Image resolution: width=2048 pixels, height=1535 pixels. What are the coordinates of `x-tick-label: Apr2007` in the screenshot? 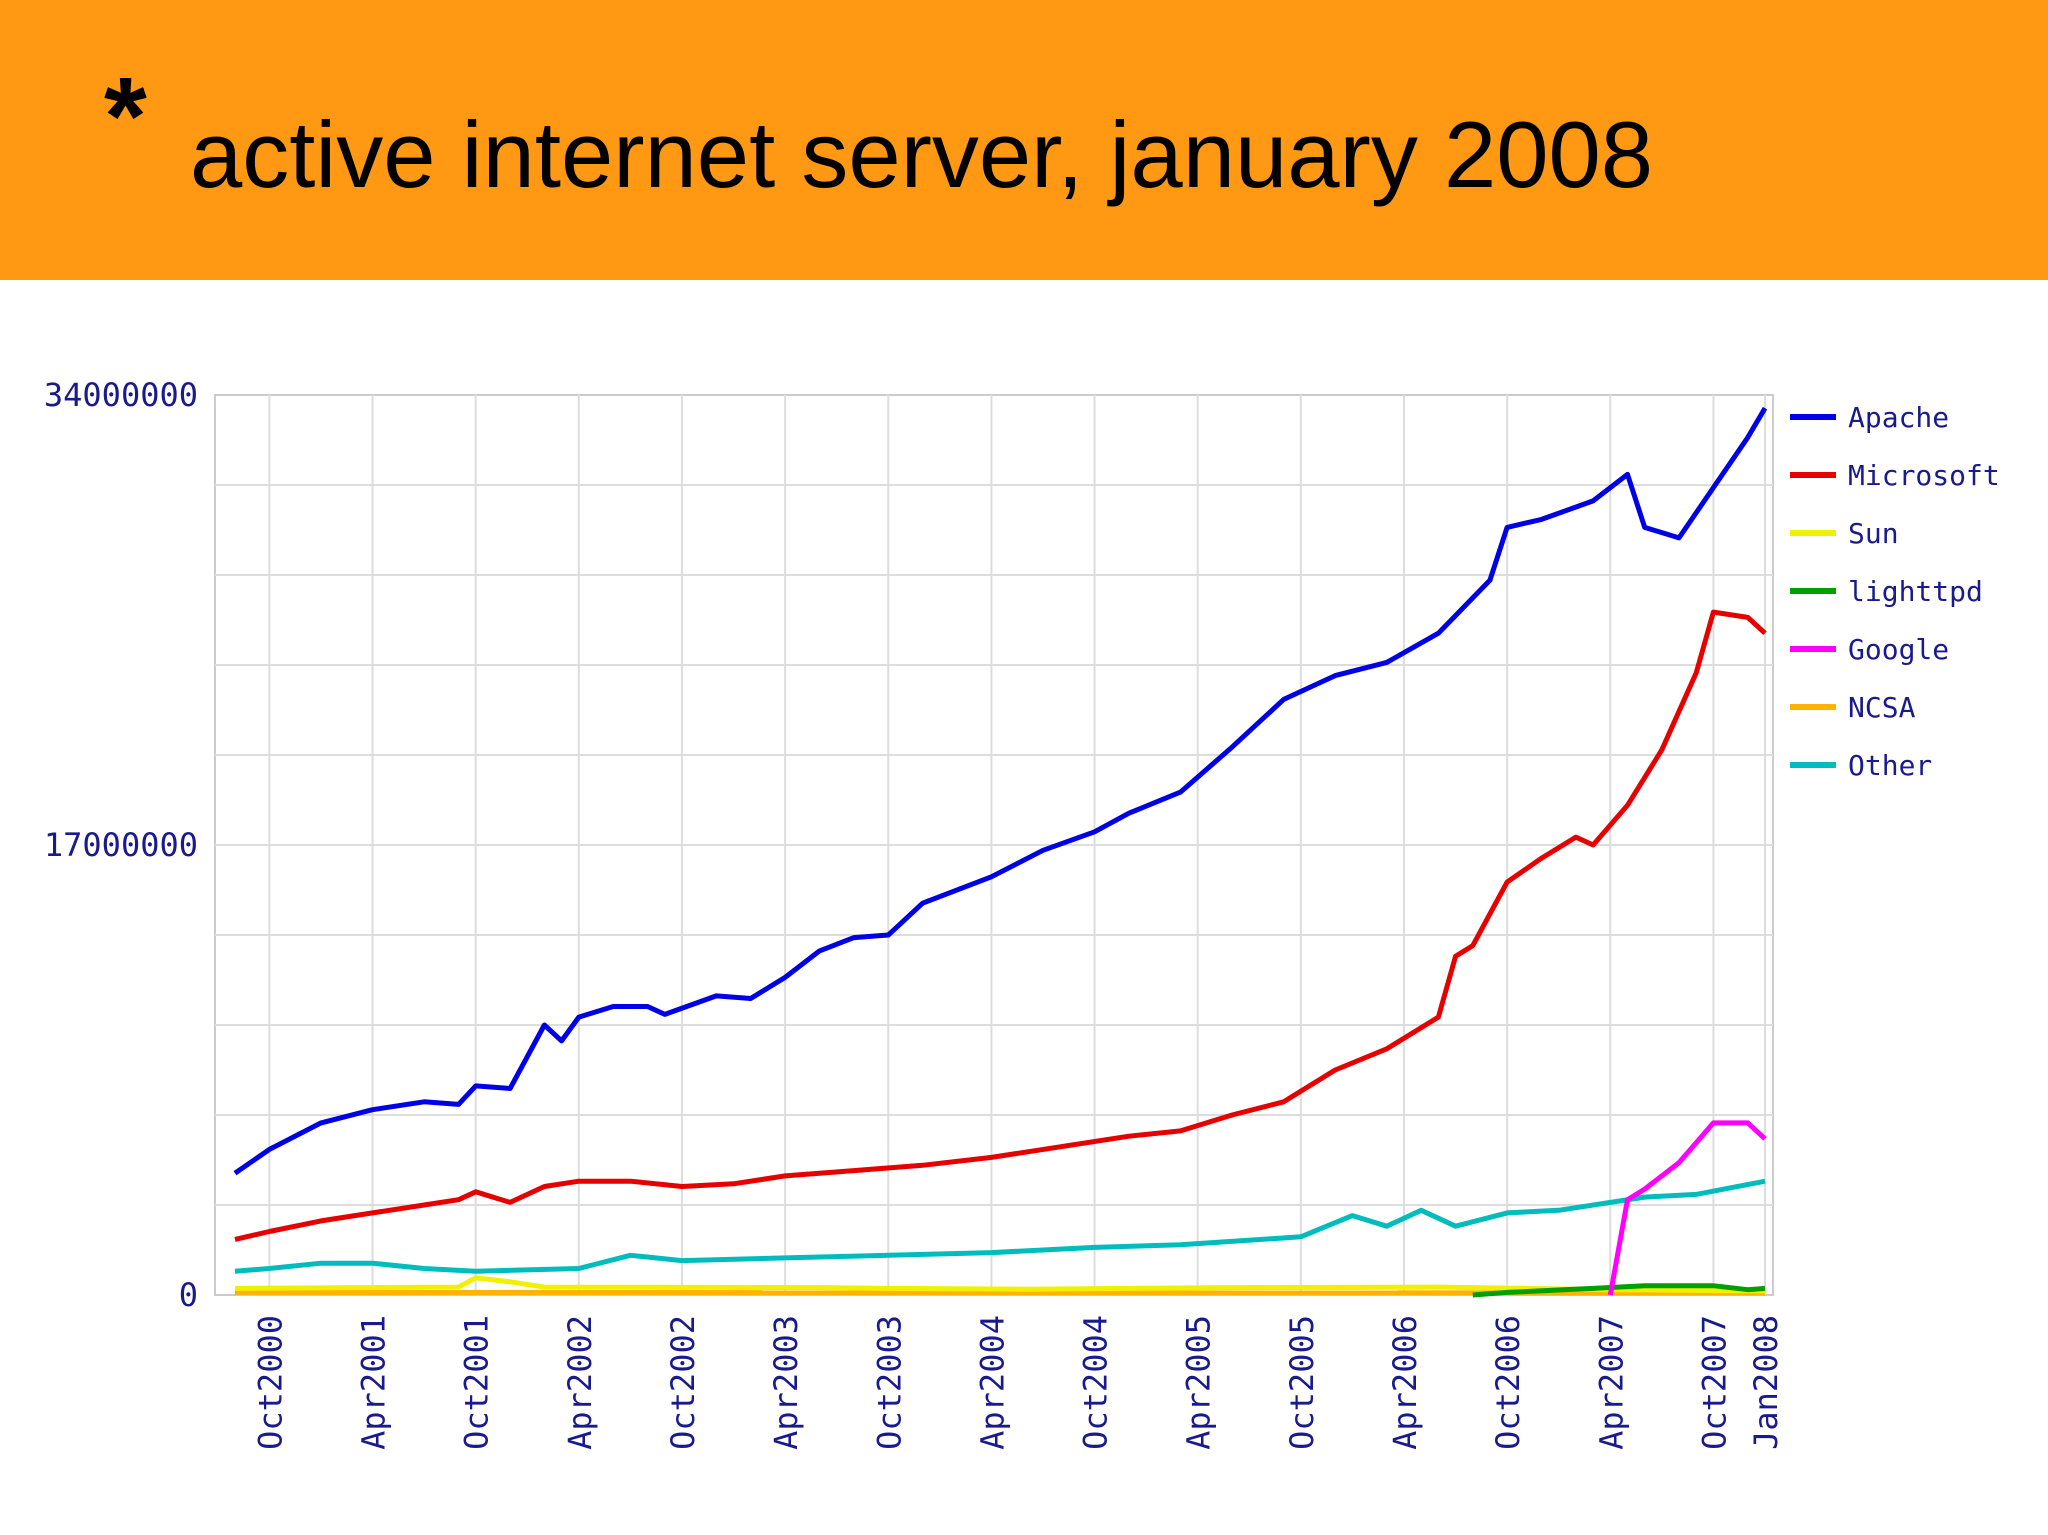 It's located at (1611, 1382).